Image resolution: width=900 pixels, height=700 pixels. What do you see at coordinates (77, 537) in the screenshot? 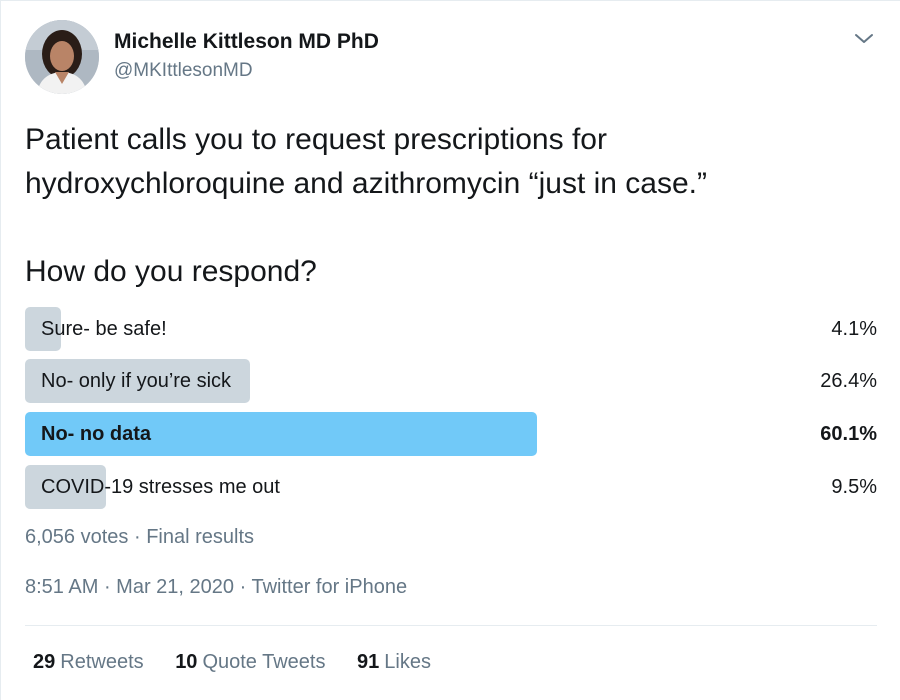
I see `poll-votes: 6,056 votes` at bounding box center [77, 537].